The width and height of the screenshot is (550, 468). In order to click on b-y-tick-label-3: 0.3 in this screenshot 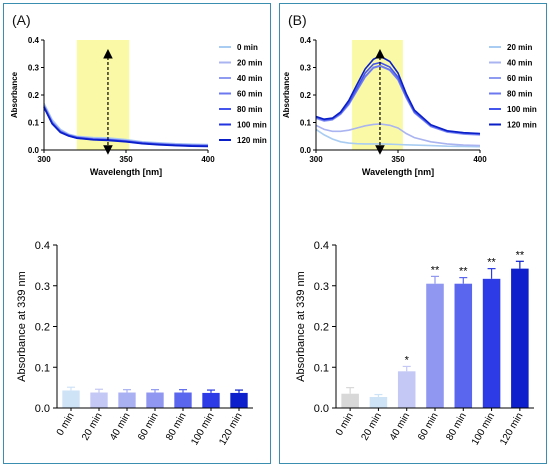, I will do `click(306, 68)`.